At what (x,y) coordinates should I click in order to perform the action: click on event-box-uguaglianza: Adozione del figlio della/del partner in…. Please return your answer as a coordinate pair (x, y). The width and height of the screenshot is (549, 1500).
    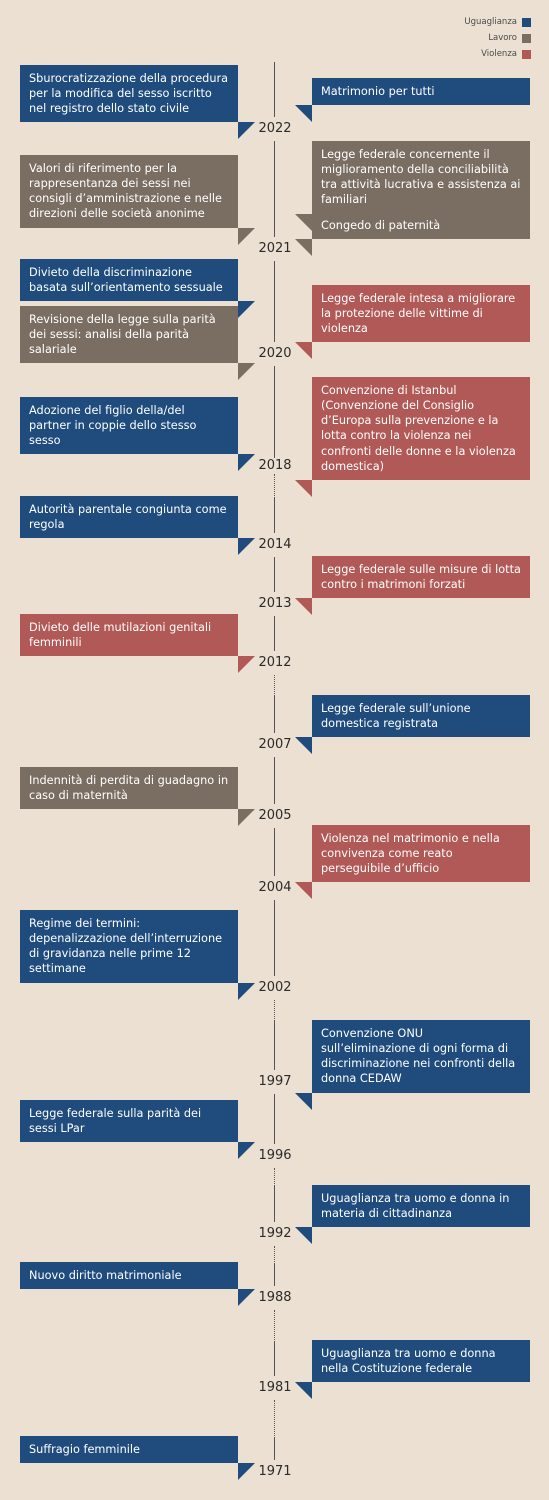
    Looking at the image, I should click on (137, 434).